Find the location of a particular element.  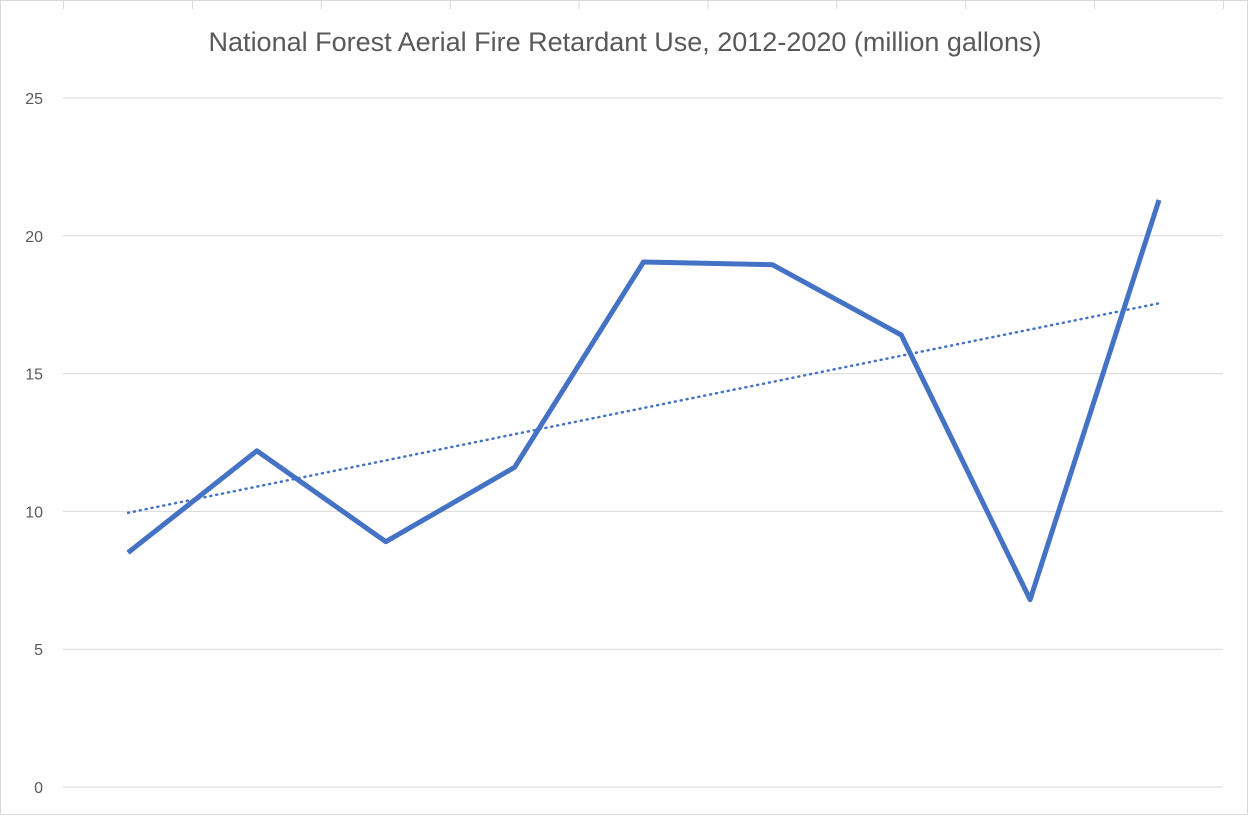

y-tick-label-15: 15 is located at coordinates (34, 375).